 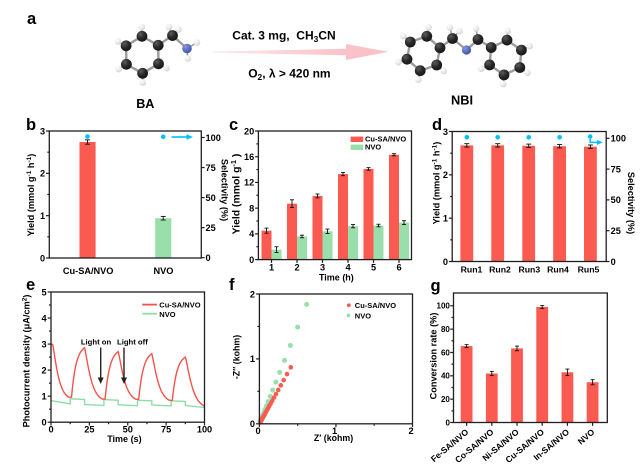 I want to click on svg-text: 40, so click(x=445, y=376).